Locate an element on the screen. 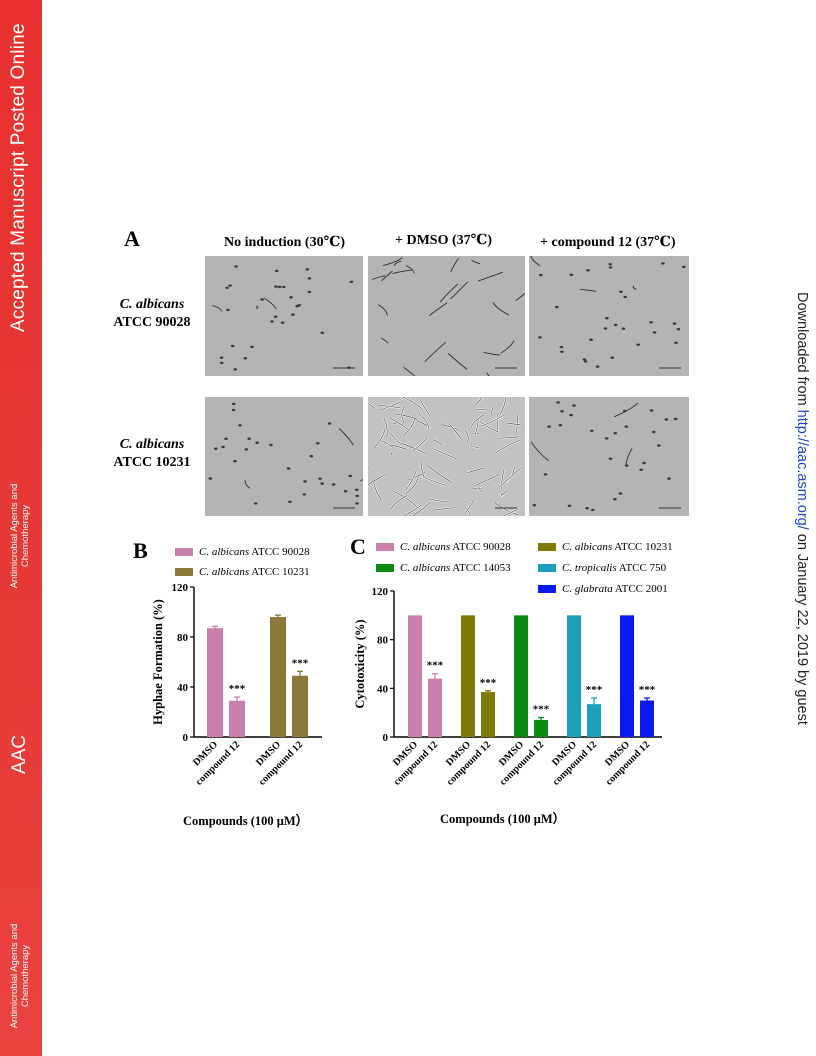 The image size is (816, 1056). legend-b-1-strain: ATCC 10231 is located at coordinates (280, 572).